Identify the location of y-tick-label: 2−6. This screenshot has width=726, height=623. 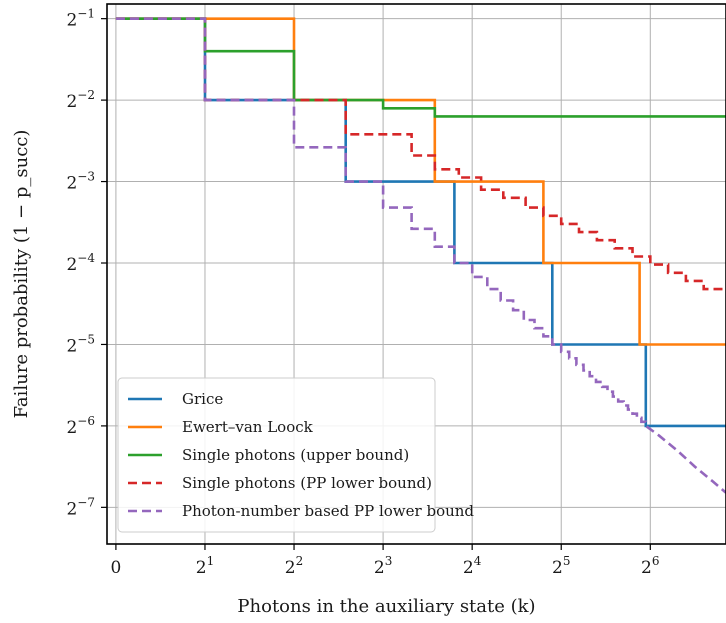
(80, 426).